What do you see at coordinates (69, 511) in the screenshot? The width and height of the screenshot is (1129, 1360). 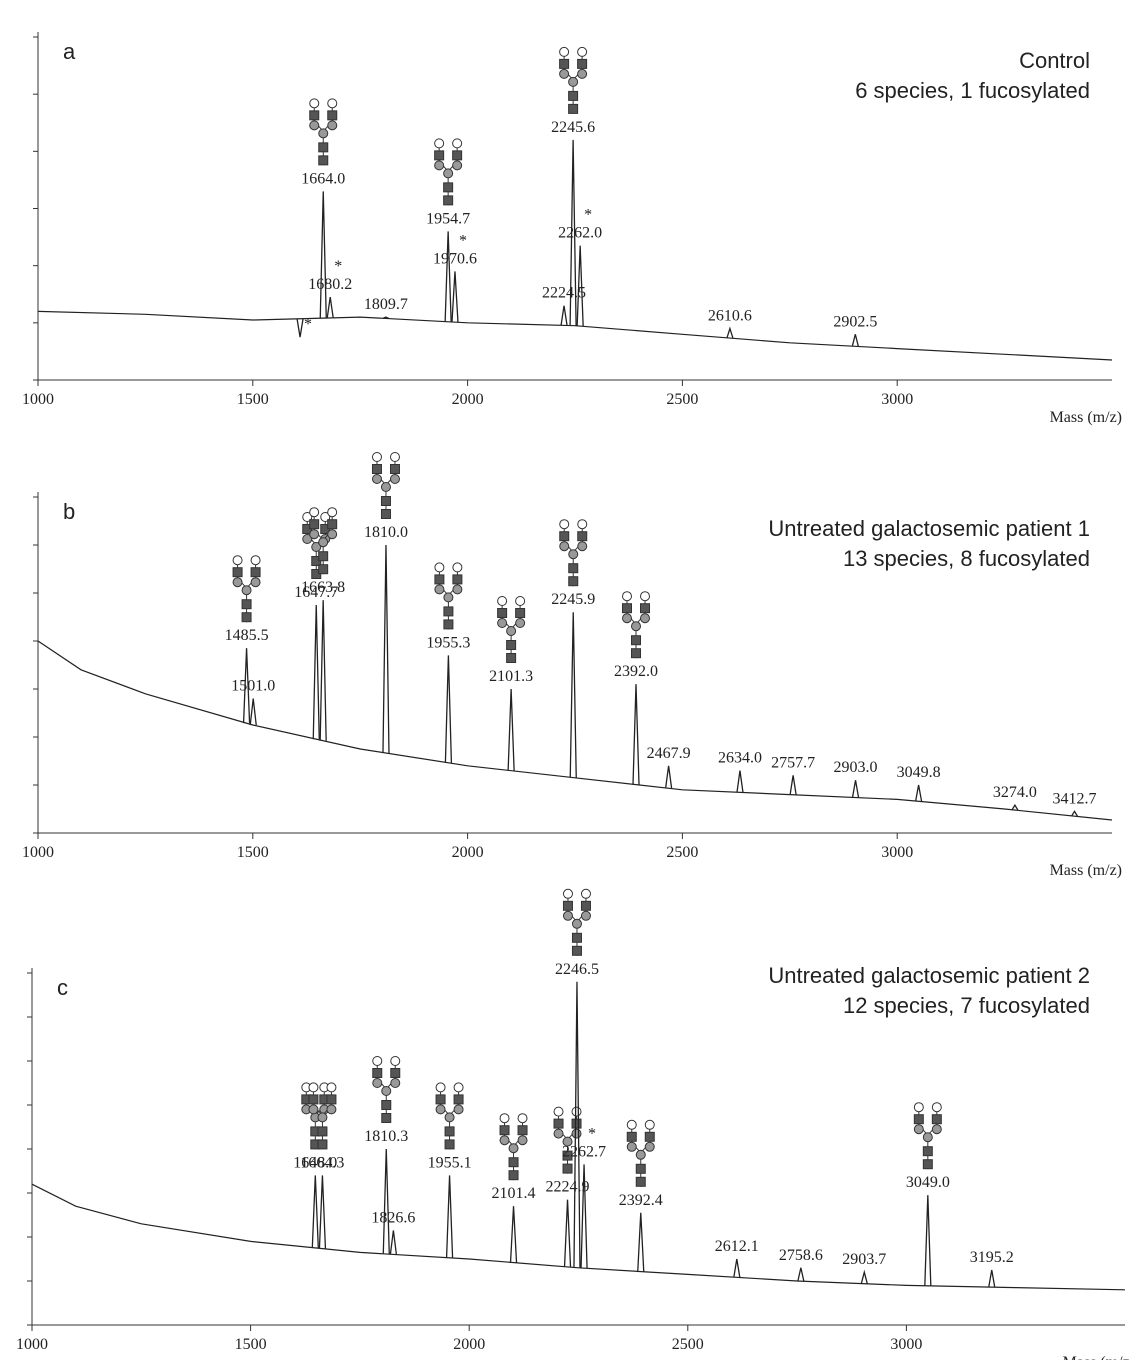 I see `panel-letter: b` at bounding box center [69, 511].